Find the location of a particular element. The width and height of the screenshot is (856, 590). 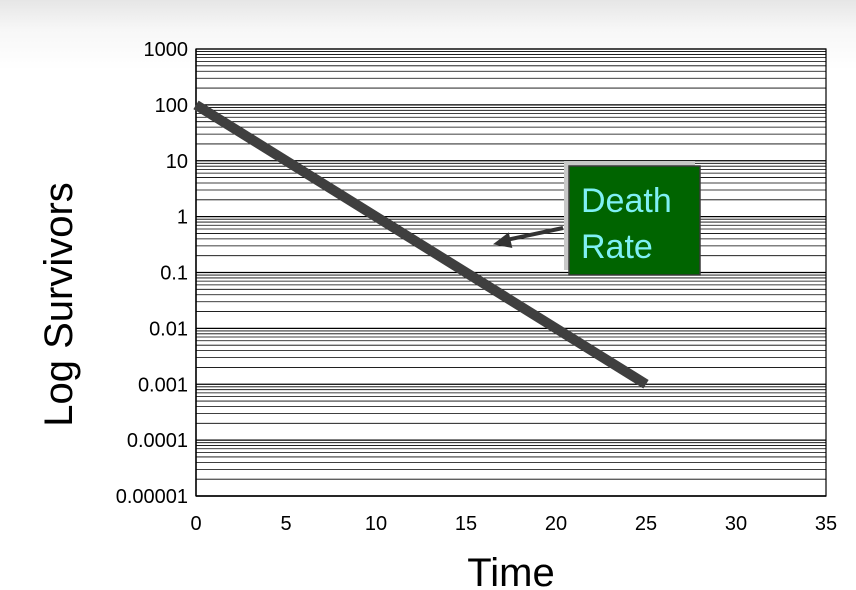

x-axis-title: Time is located at coordinates (510, 570).